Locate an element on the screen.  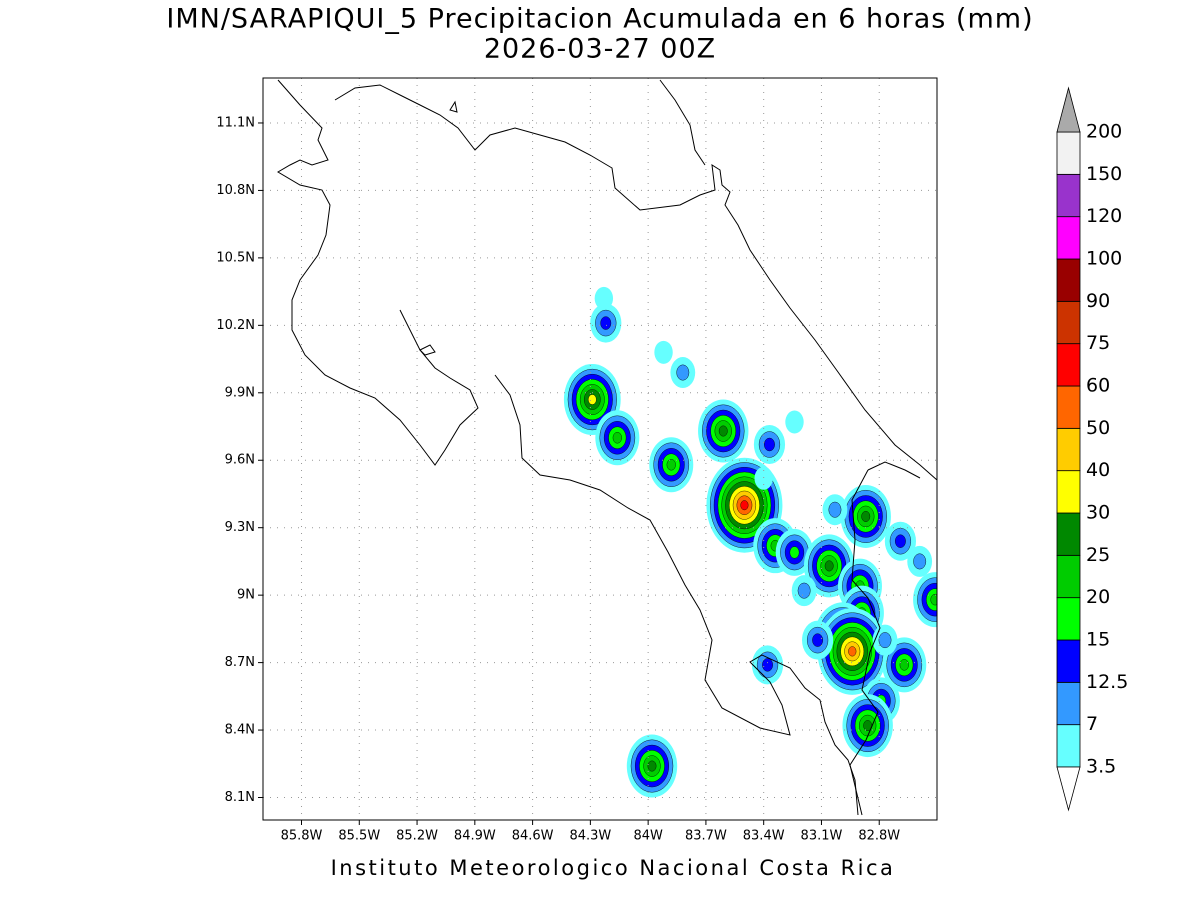
colorbar-label: 20 is located at coordinates (1098, 597).